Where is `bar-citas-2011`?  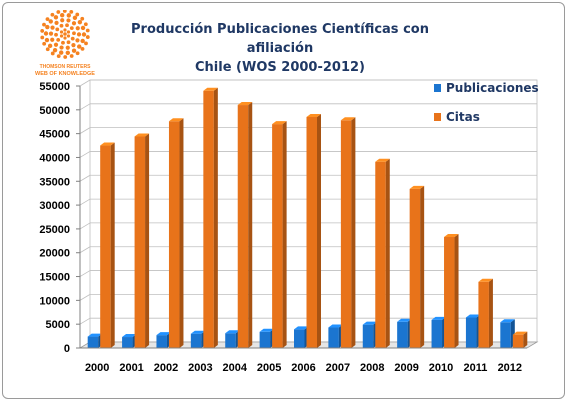 bar-citas-2011 is located at coordinates (485, 313).